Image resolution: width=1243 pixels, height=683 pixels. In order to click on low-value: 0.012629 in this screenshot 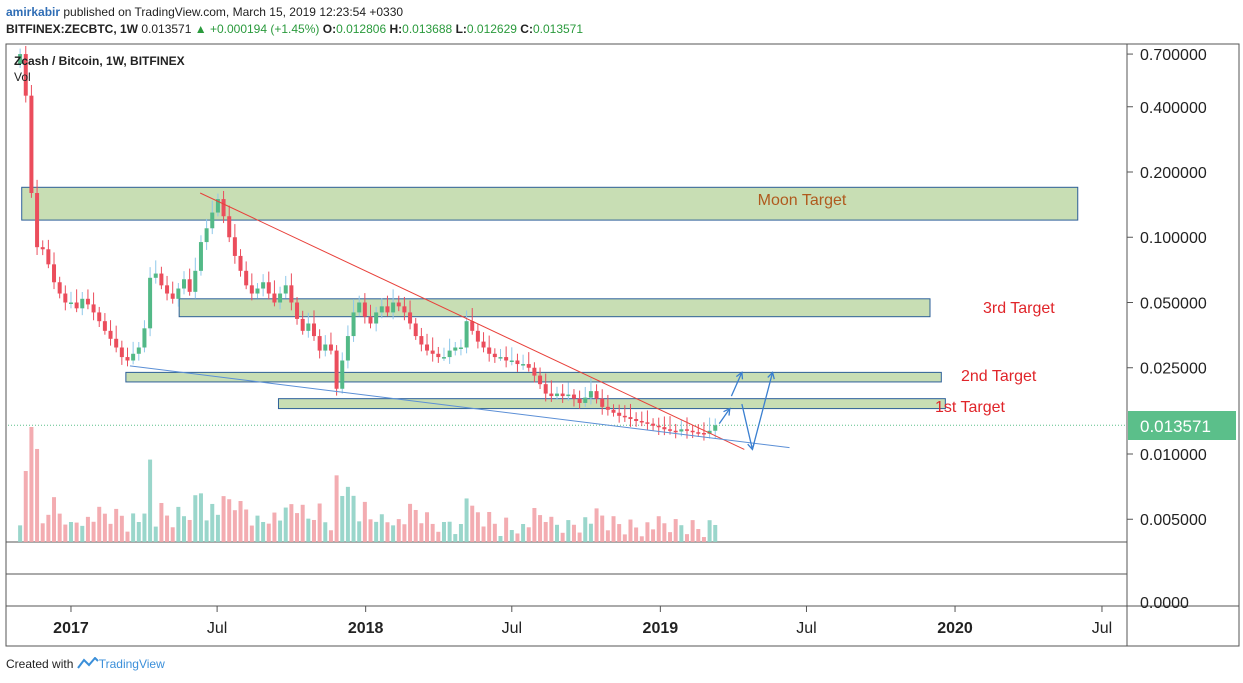, I will do `click(491, 29)`.